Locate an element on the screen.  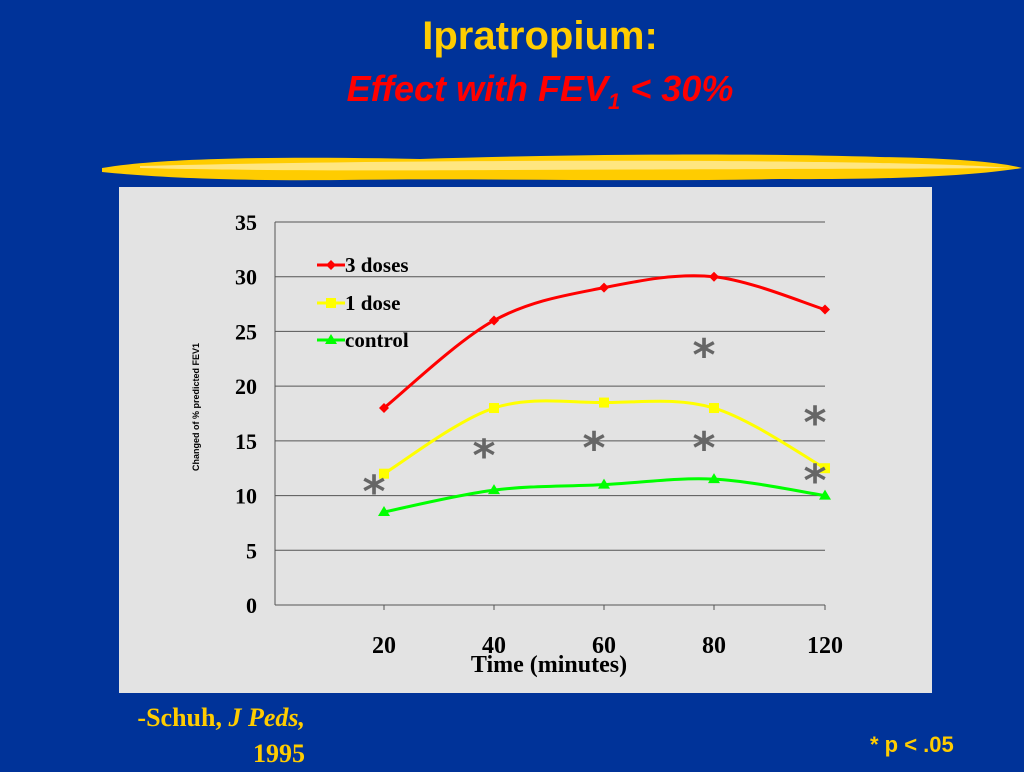
subtitle-subscript: 1 is located at coordinates (614, 102).